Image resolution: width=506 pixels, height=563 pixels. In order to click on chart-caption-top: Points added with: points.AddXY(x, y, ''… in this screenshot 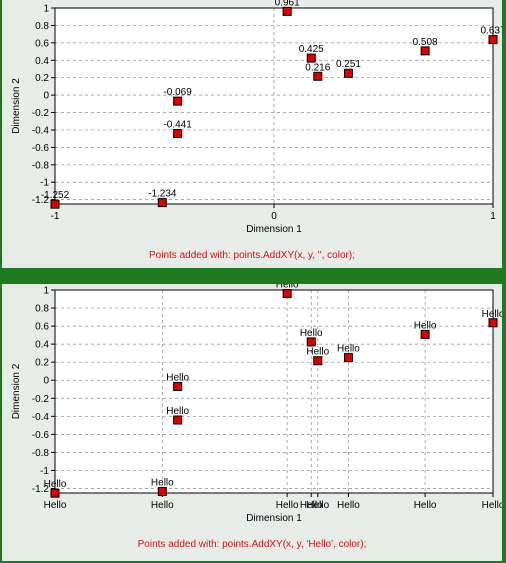, I will do `click(252, 255)`.